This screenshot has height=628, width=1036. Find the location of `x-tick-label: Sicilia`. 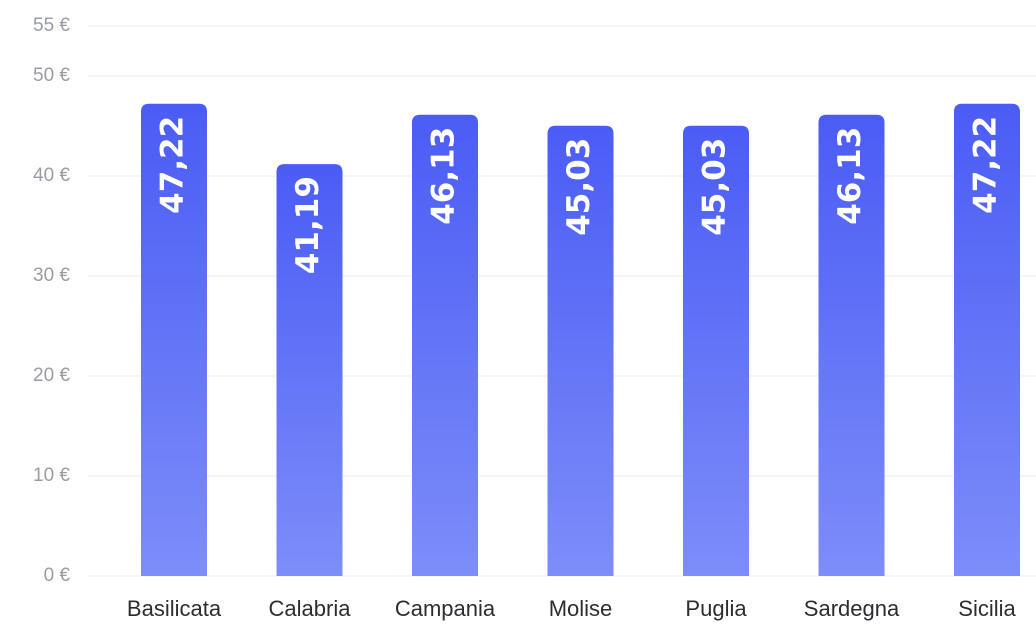

x-tick-label: Sicilia is located at coordinates (987, 608).